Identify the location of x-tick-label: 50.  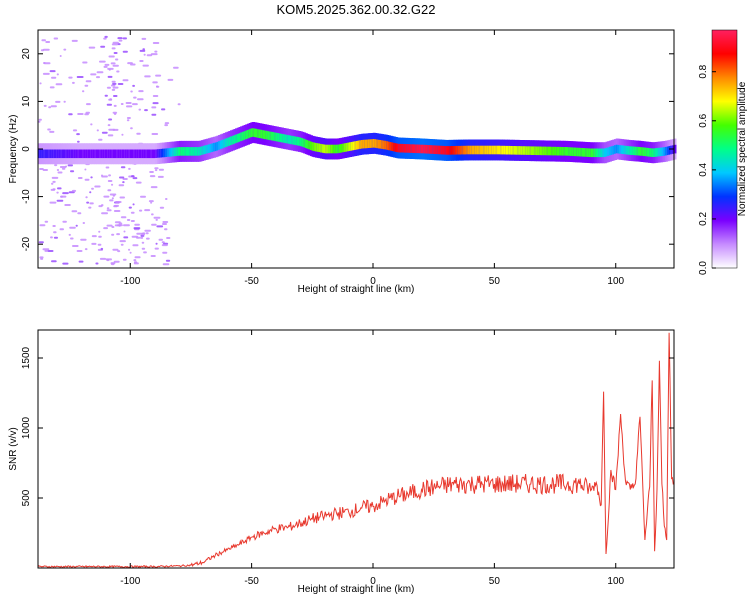
(495, 581).